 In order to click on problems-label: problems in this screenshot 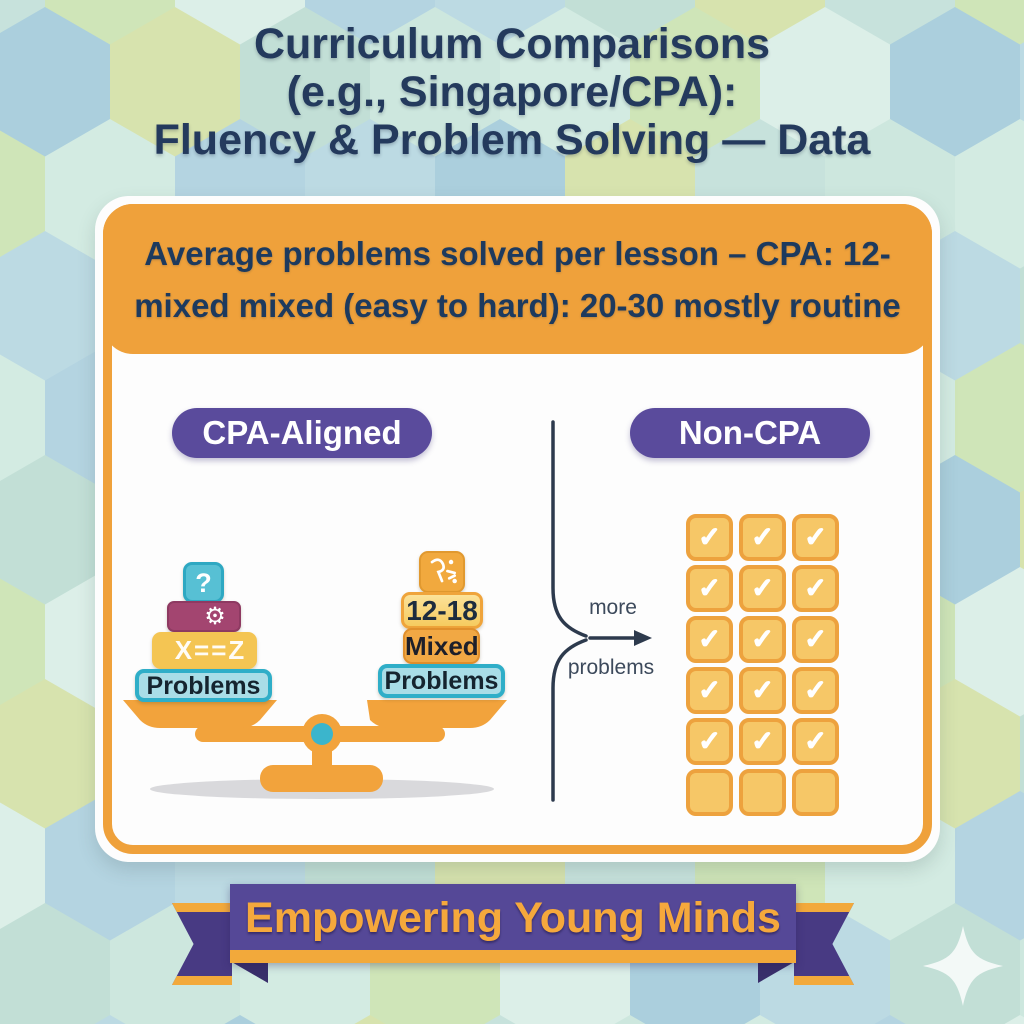, I will do `click(611, 667)`.